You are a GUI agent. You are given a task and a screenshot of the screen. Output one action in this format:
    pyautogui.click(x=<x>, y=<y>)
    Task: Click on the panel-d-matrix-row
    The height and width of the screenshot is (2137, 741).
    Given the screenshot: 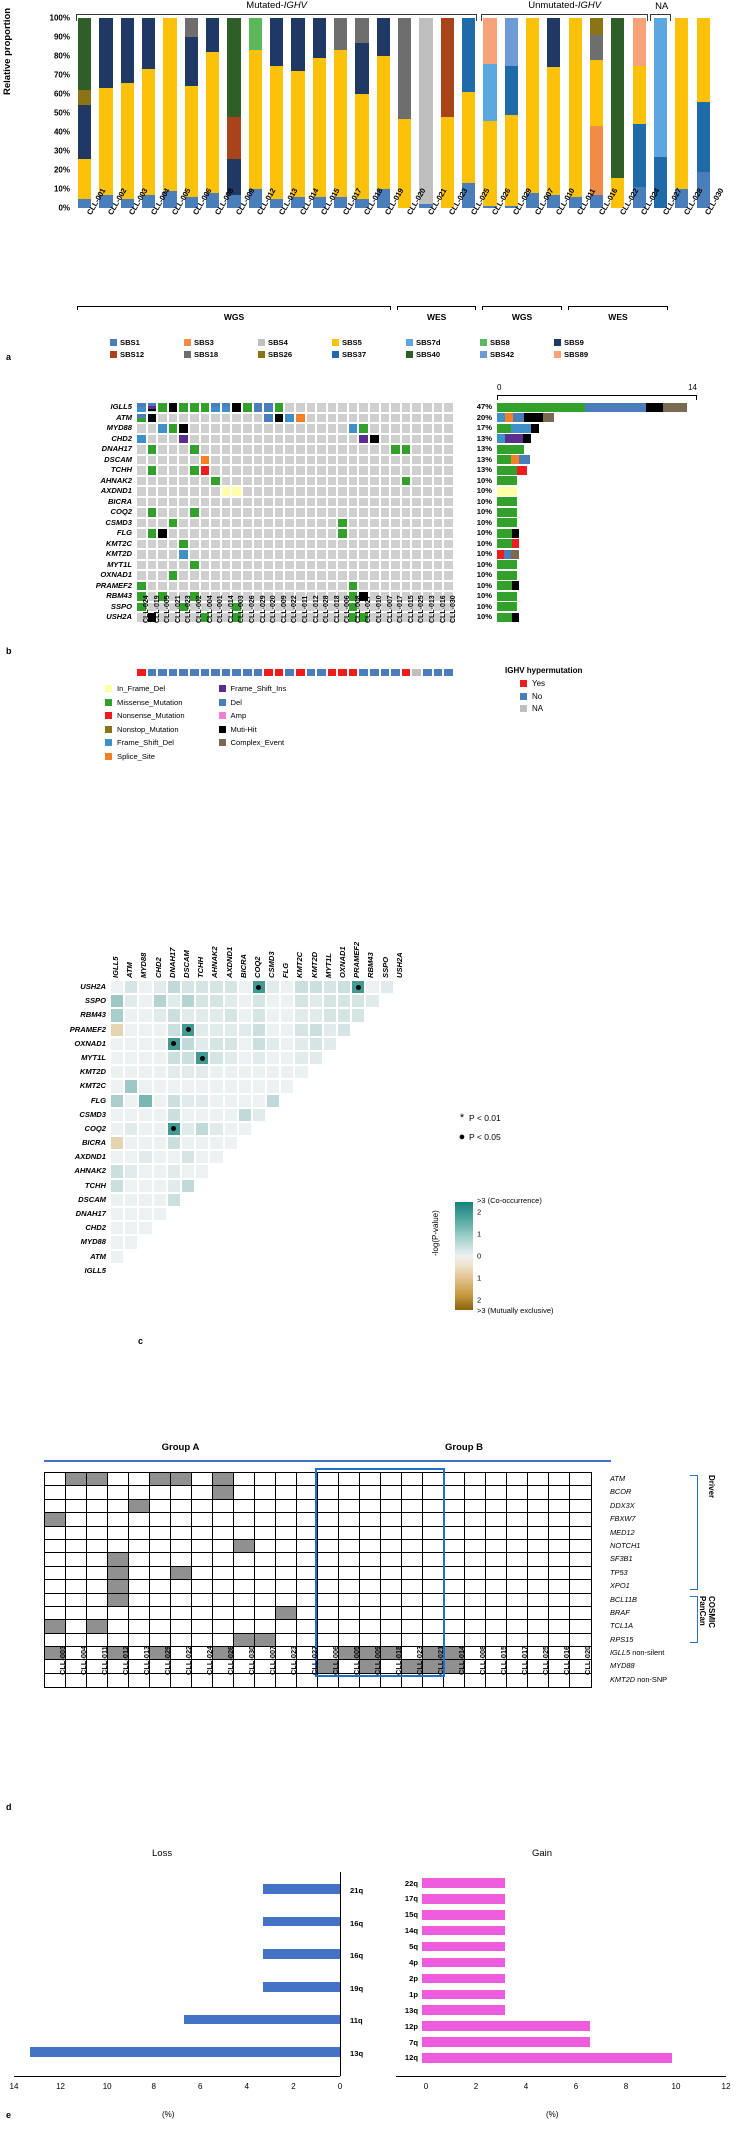 What is the action you would take?
    pyautogui.click(x=318, y=1640)
    